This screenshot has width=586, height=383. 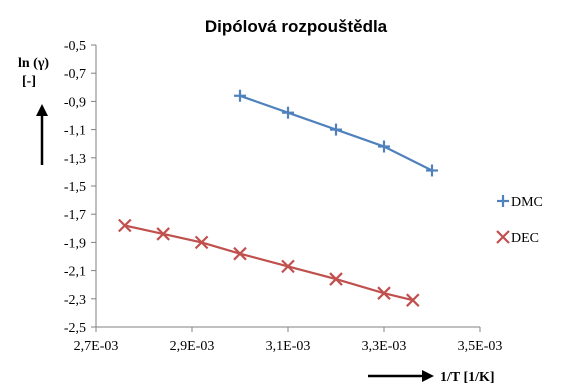 What do you see at coordinates (75, 328) in the screenshot?
I see `y-tick-label: -2,5` at bounding box center [75, 328].